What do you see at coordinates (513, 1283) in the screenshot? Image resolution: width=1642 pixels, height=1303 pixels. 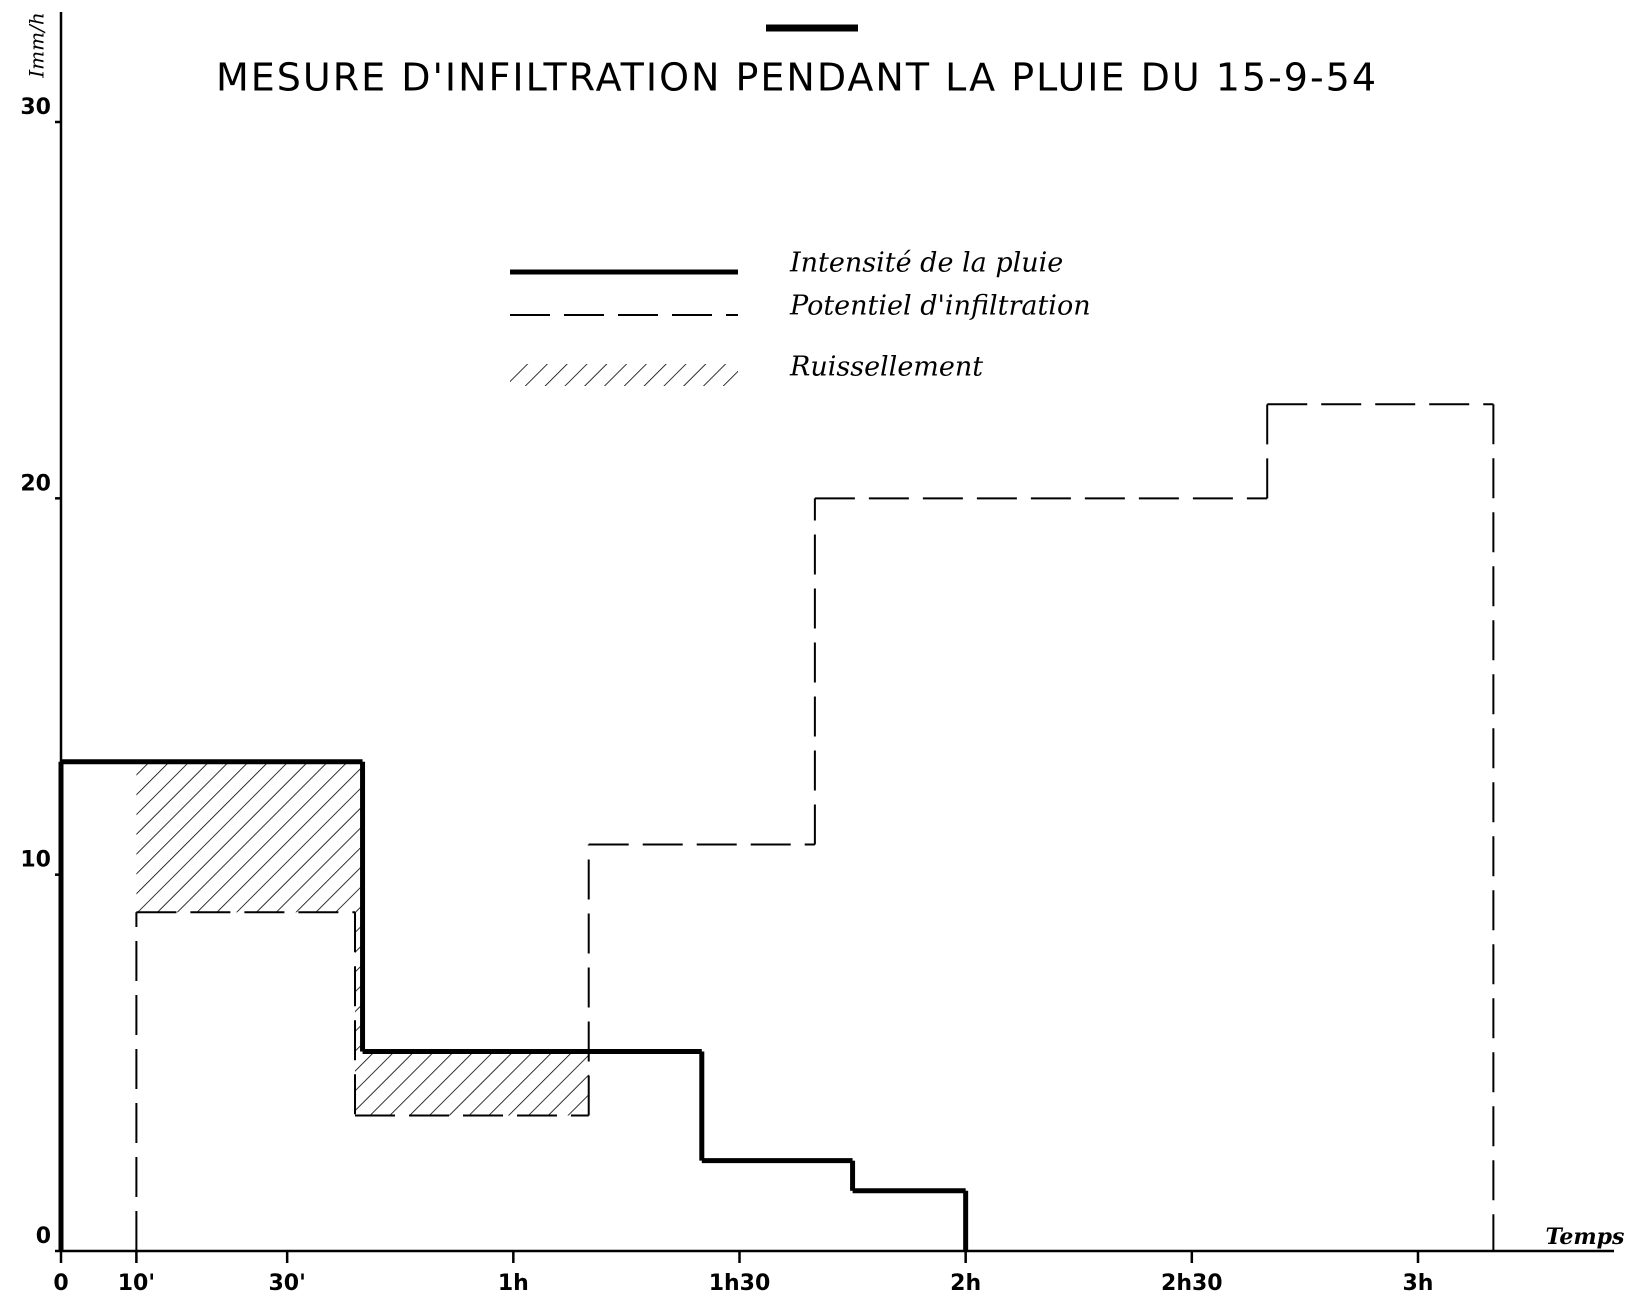 I see `x-tick-label: 1h` at bounding box center [513, 1283].